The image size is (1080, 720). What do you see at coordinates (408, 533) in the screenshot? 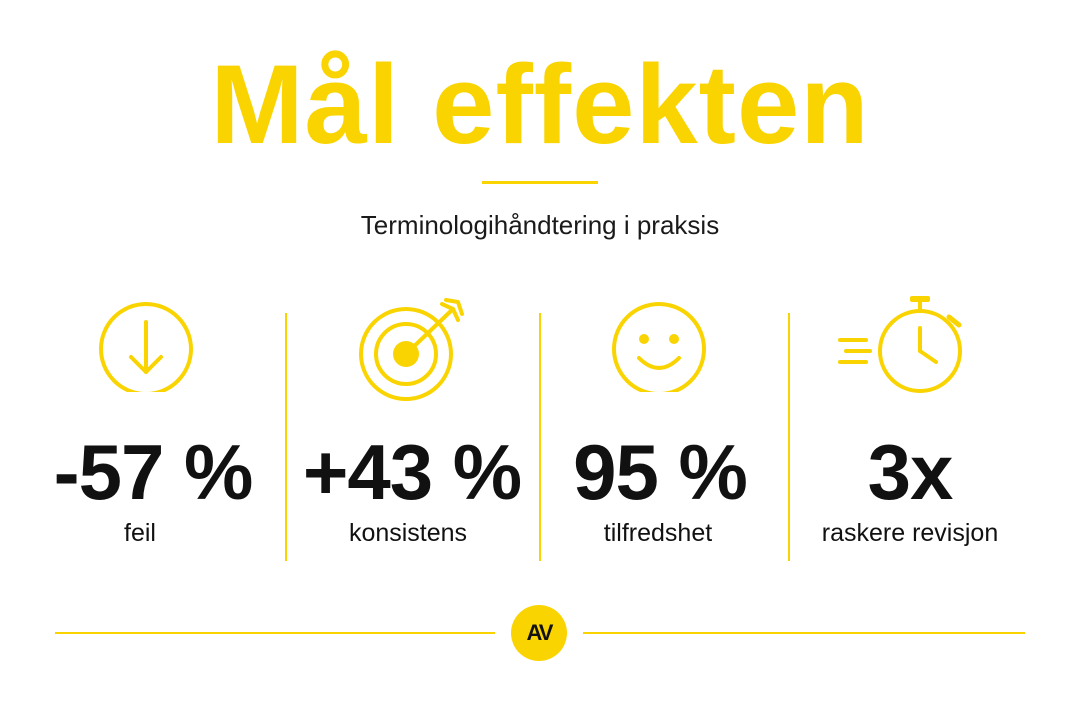
I see `stat-label: konsistens` at bounding box center [408, 533].